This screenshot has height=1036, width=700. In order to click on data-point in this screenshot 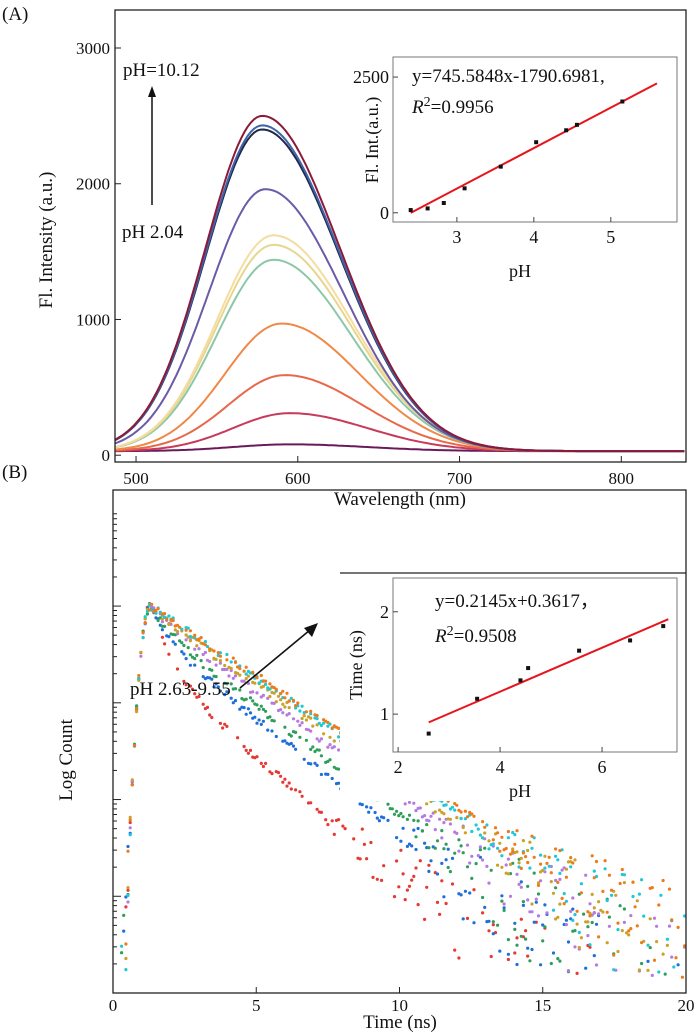, I will do `click(520, 680)`.